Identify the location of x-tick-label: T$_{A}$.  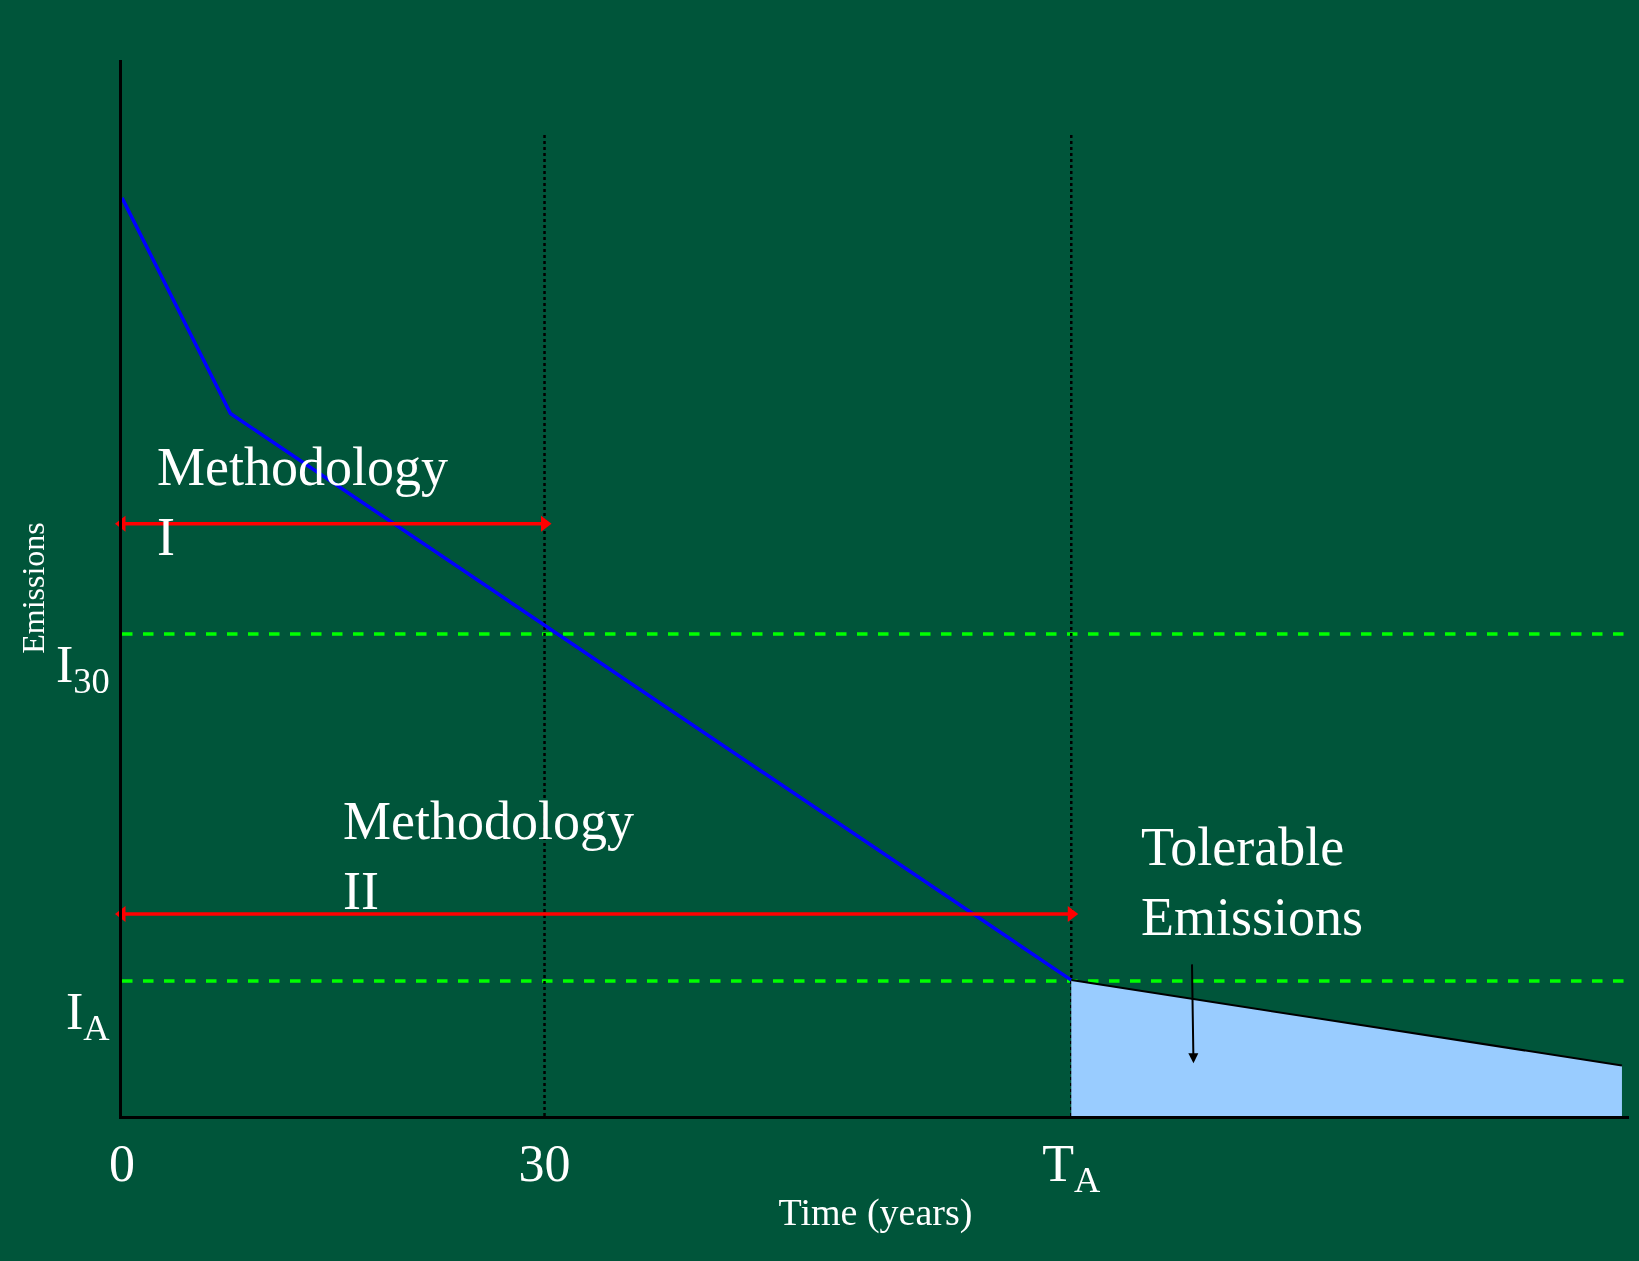
(1072, 1168).